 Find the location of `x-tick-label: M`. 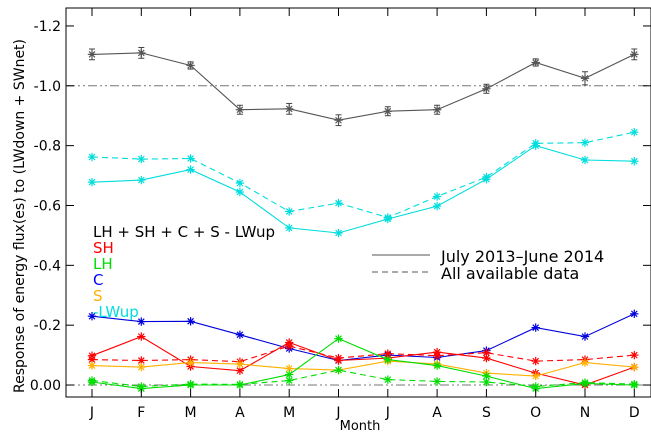

x-tick-label: M is located at coordinates (191, 413).